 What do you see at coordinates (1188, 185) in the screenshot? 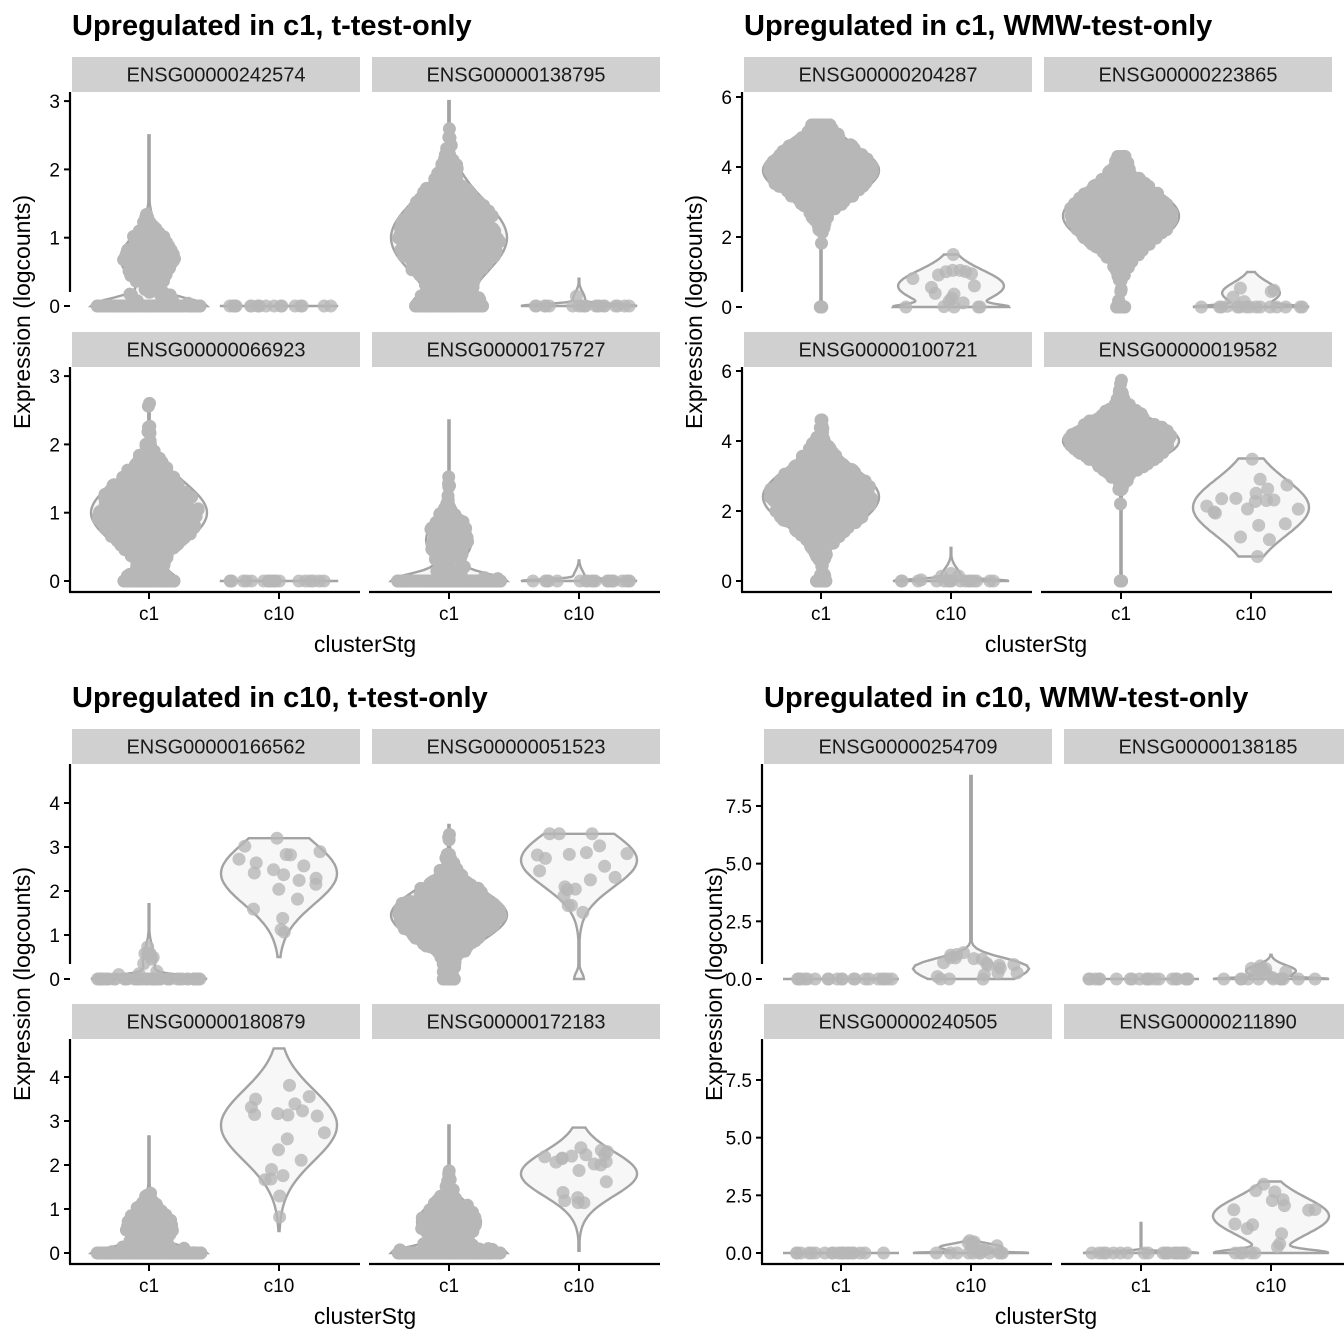
I see `facet: ENSG00000223865` at bounding box center [1188, 185].